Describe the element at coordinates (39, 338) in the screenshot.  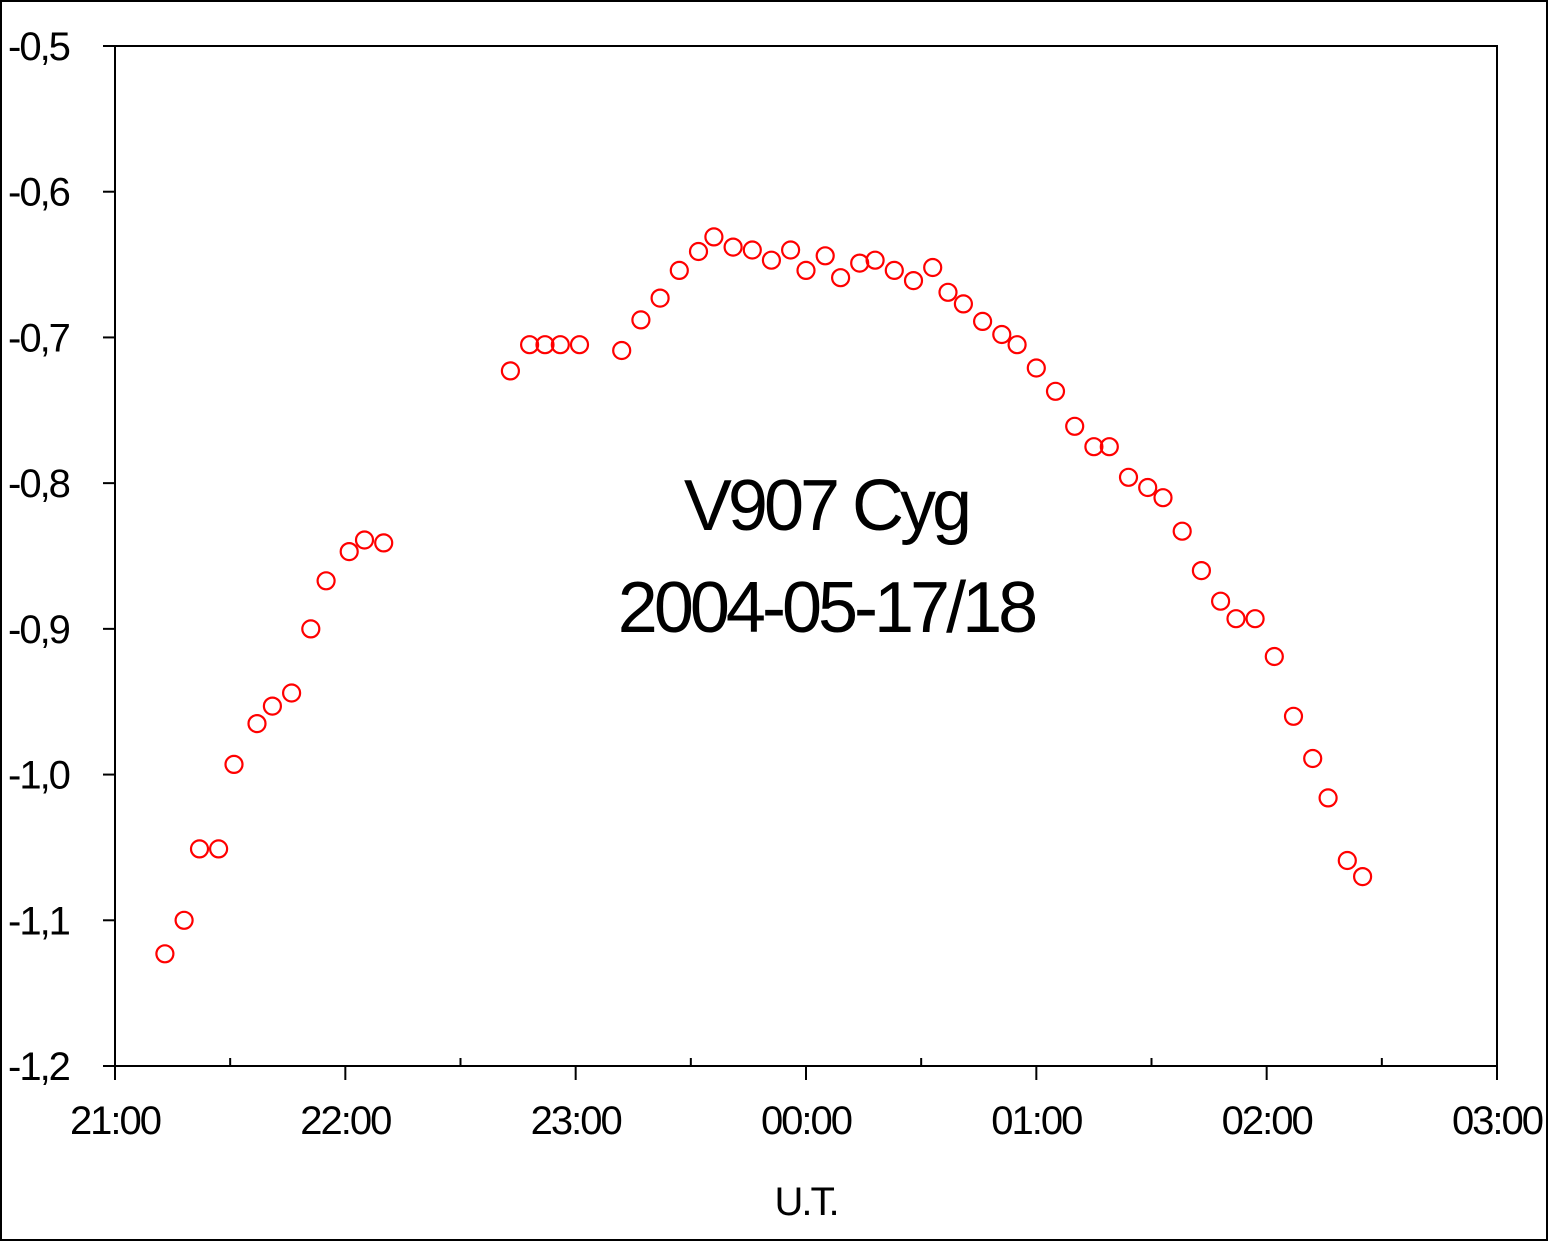
I see `y-tick-label: -0,7` at that location.